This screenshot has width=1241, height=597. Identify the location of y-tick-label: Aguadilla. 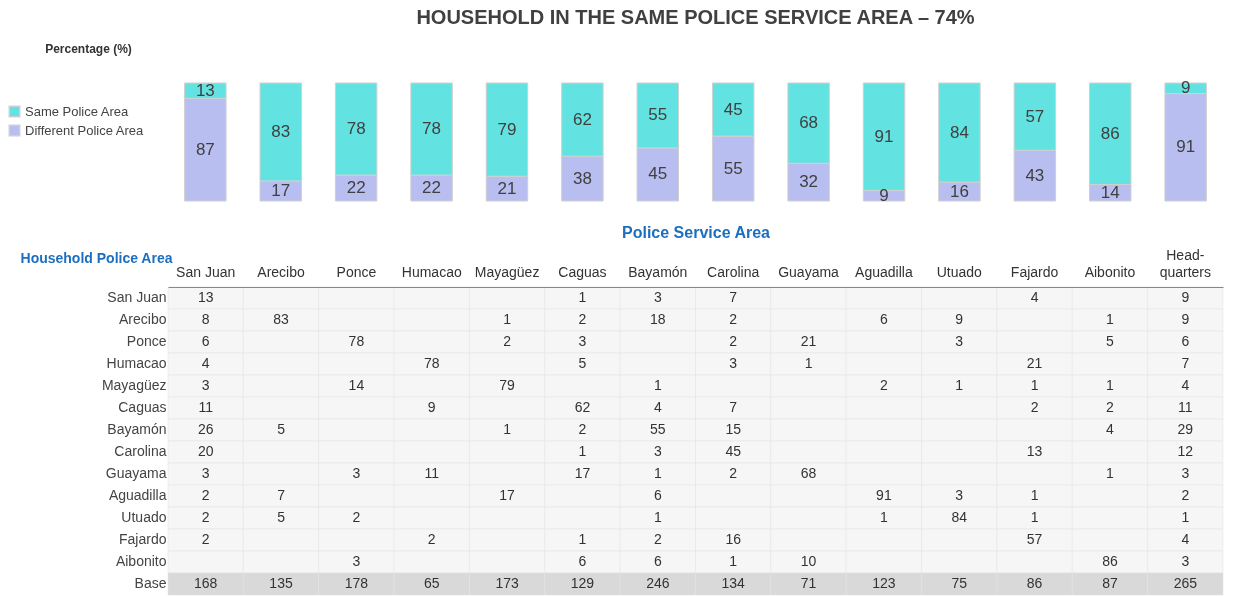
(137, 495).